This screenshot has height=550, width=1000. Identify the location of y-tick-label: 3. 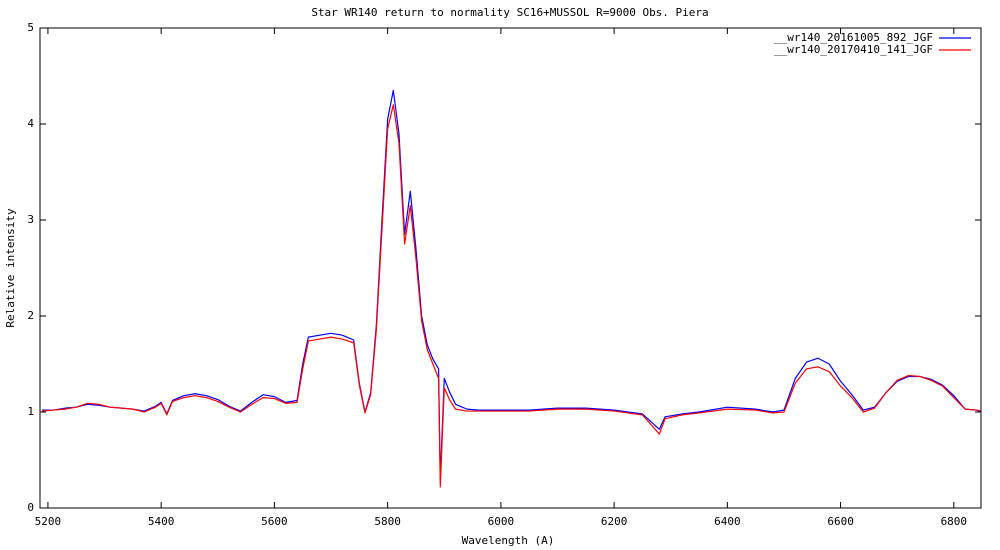
(30, 219).